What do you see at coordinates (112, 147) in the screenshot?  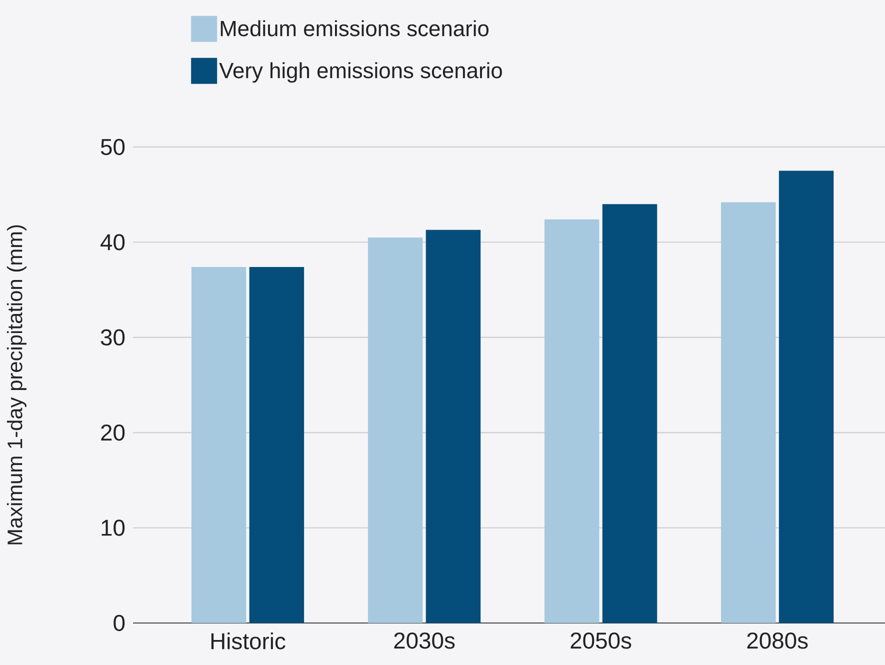 I see `y-tick-label: 50` at bounding box center [112, 147].